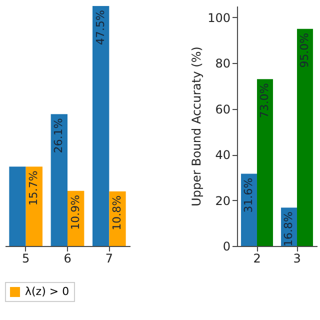  I want to click on y-axis-title: Upper Bound Accuraty (%), so click(197, 126).